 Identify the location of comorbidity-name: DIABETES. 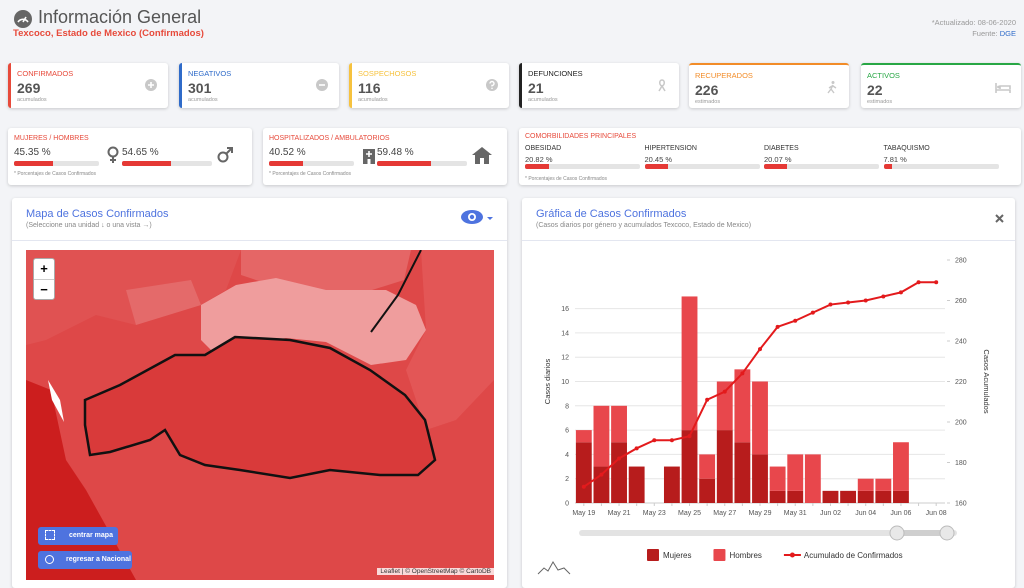
(781, 148).